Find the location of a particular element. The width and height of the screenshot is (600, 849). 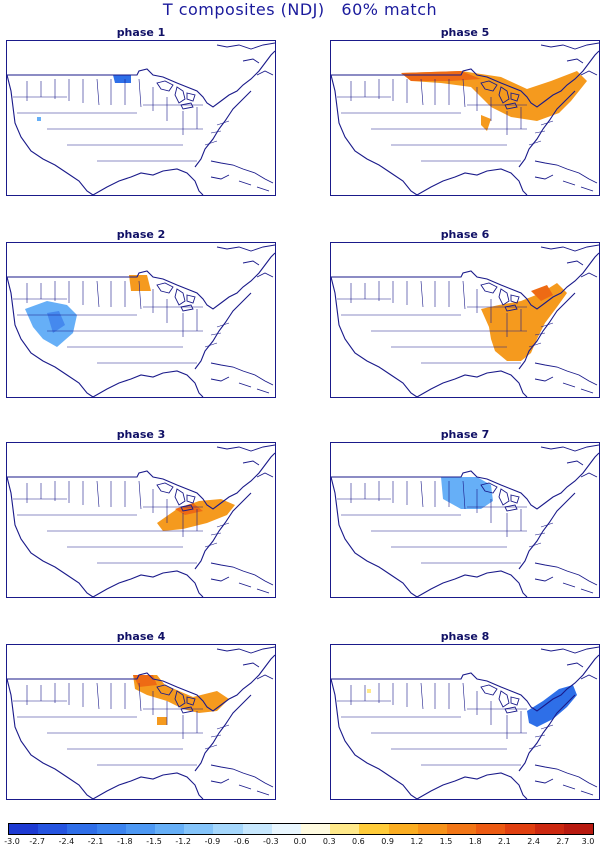

colorbar-tick-label: 1.5 is located at coordinates (446, 841).